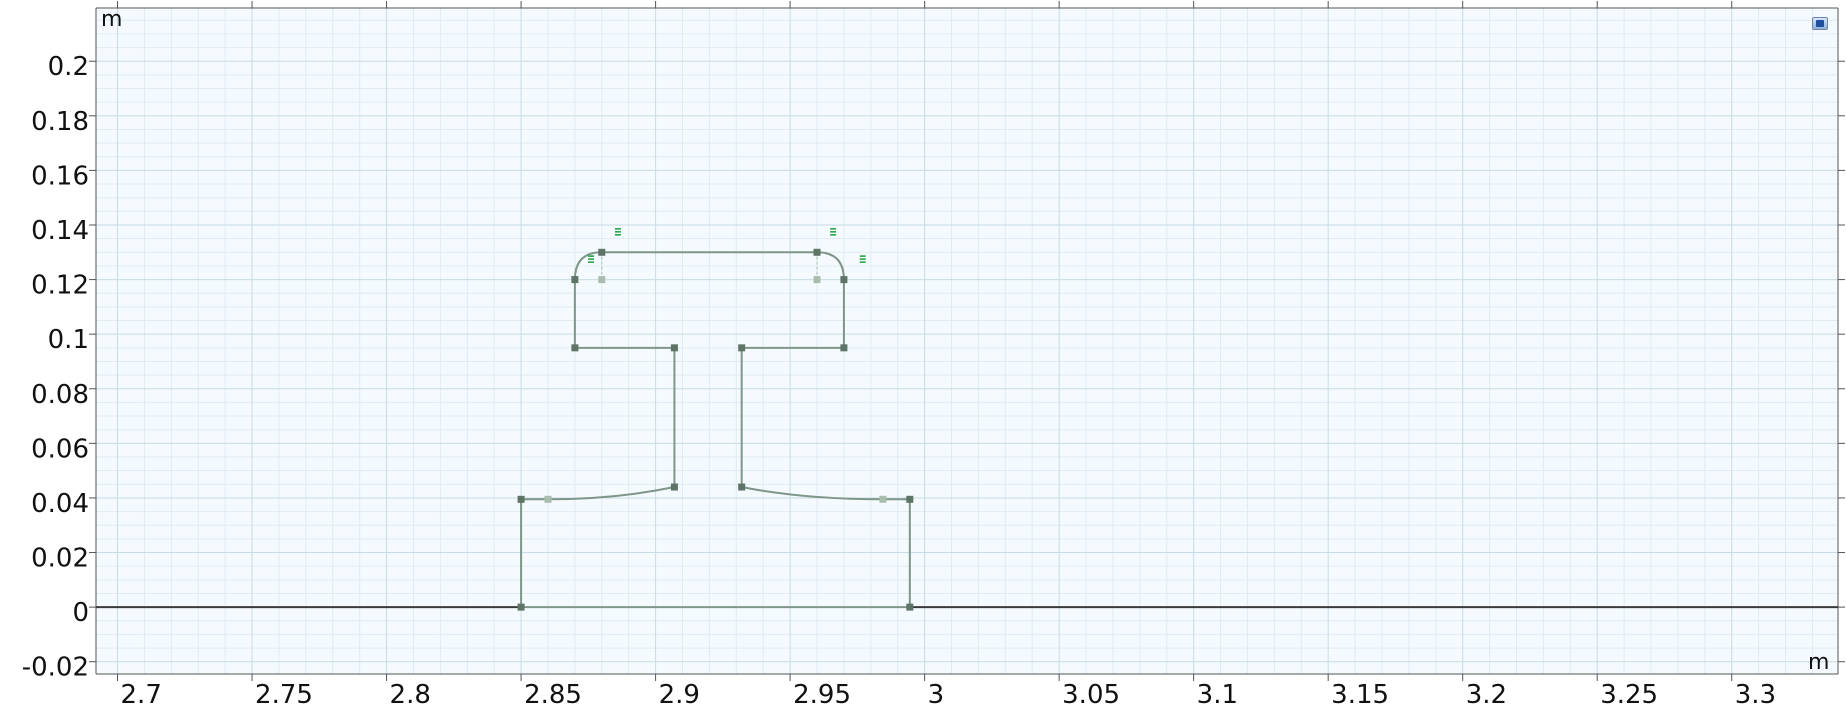 This screenshot has width=1846, height=708. What do you see at coordinates (553, 694) in the screenshot?
I see `x-tick-label: 2.85` at bounding box center [553, 694].